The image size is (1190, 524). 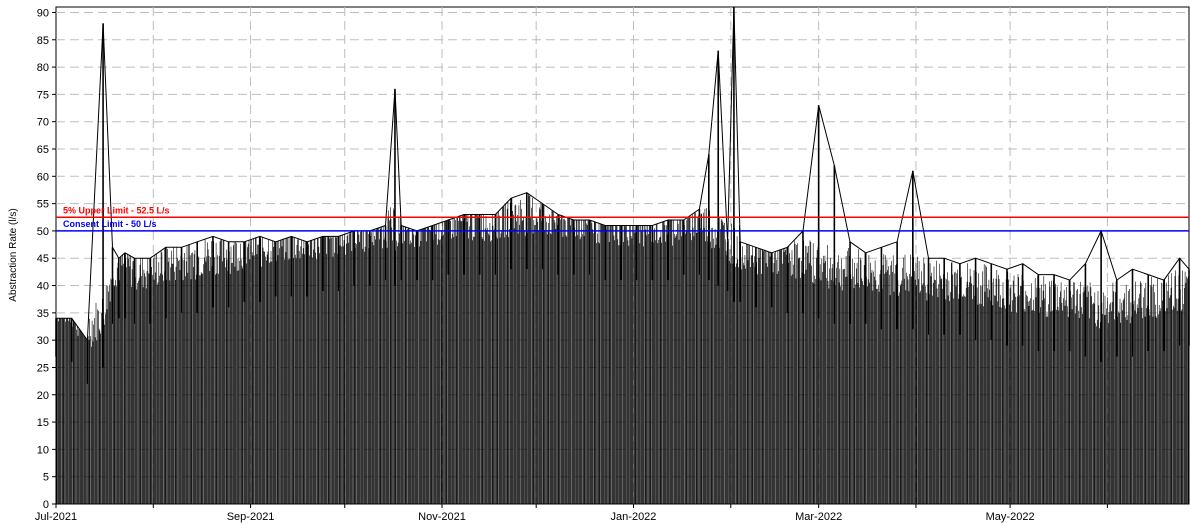 What do you see at coordinates (43, 177) in the screenshot?
I see `y-tick-label: 60` at bounding box center [43, 177].